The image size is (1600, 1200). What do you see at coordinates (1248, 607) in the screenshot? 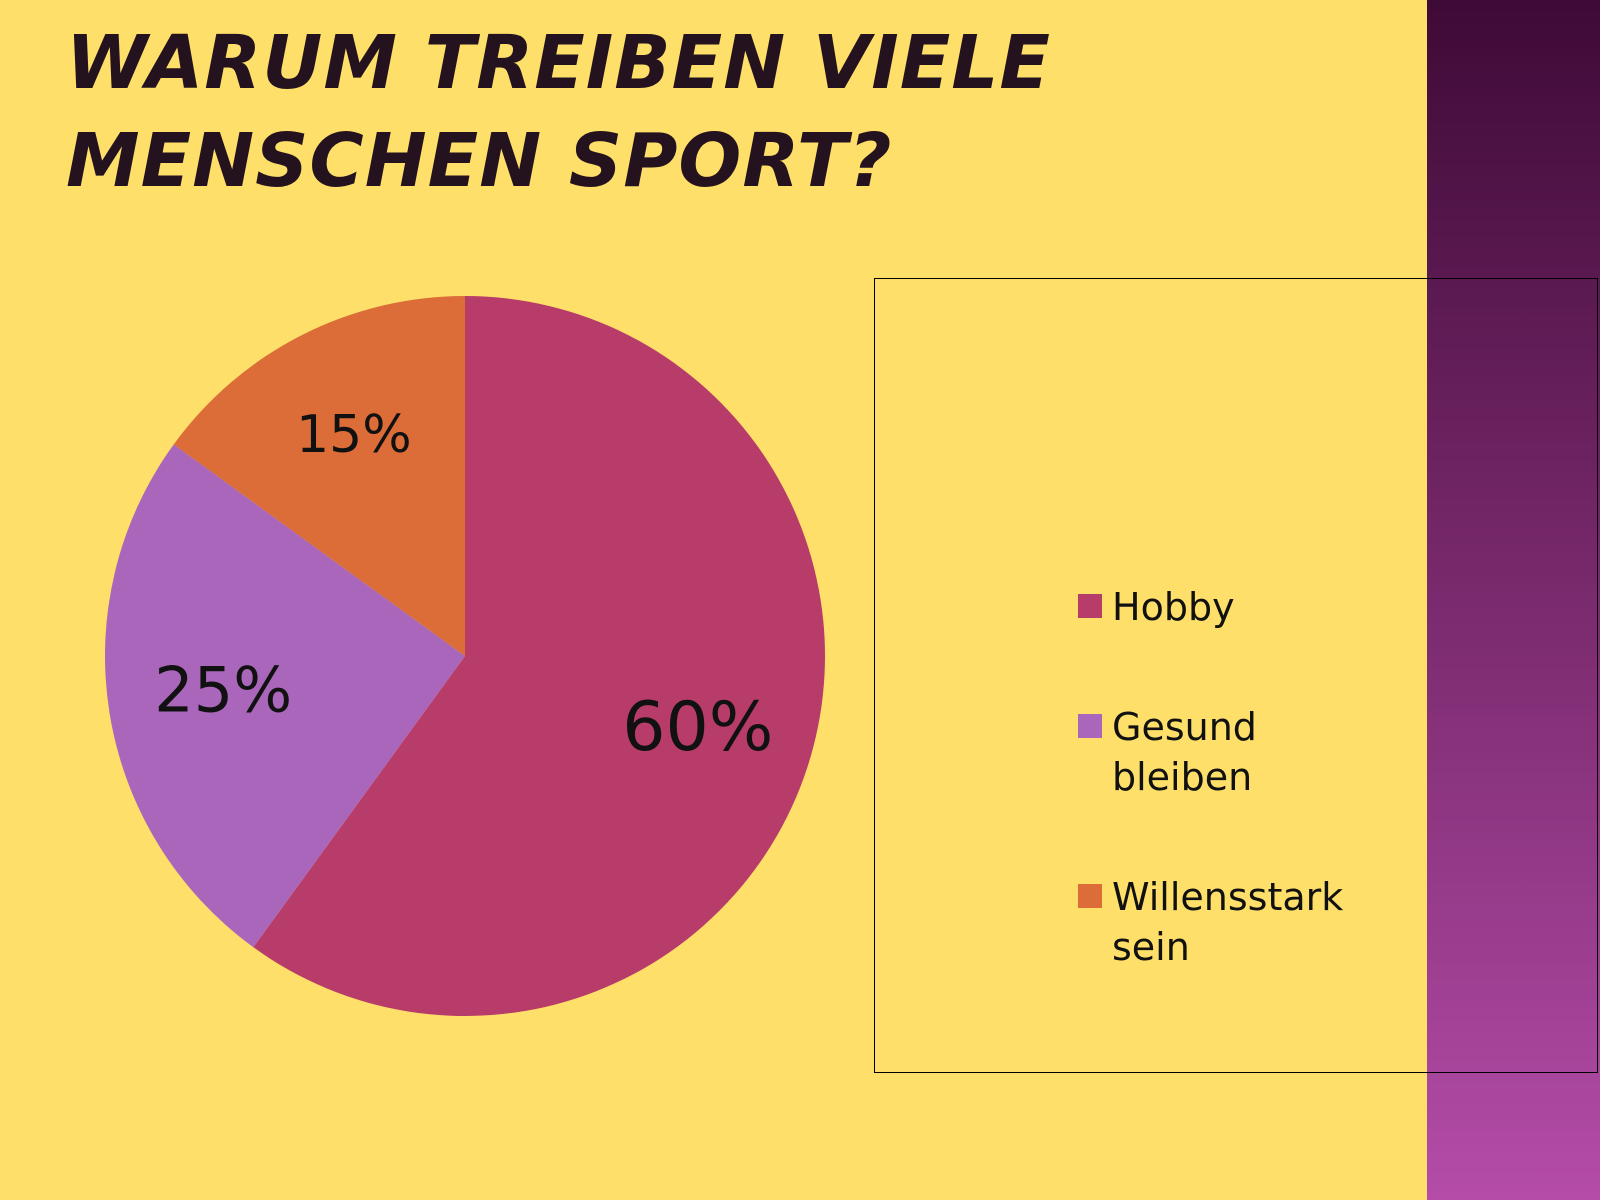
I see `legend-item: Hobby` at bounding box center [1248, 607].